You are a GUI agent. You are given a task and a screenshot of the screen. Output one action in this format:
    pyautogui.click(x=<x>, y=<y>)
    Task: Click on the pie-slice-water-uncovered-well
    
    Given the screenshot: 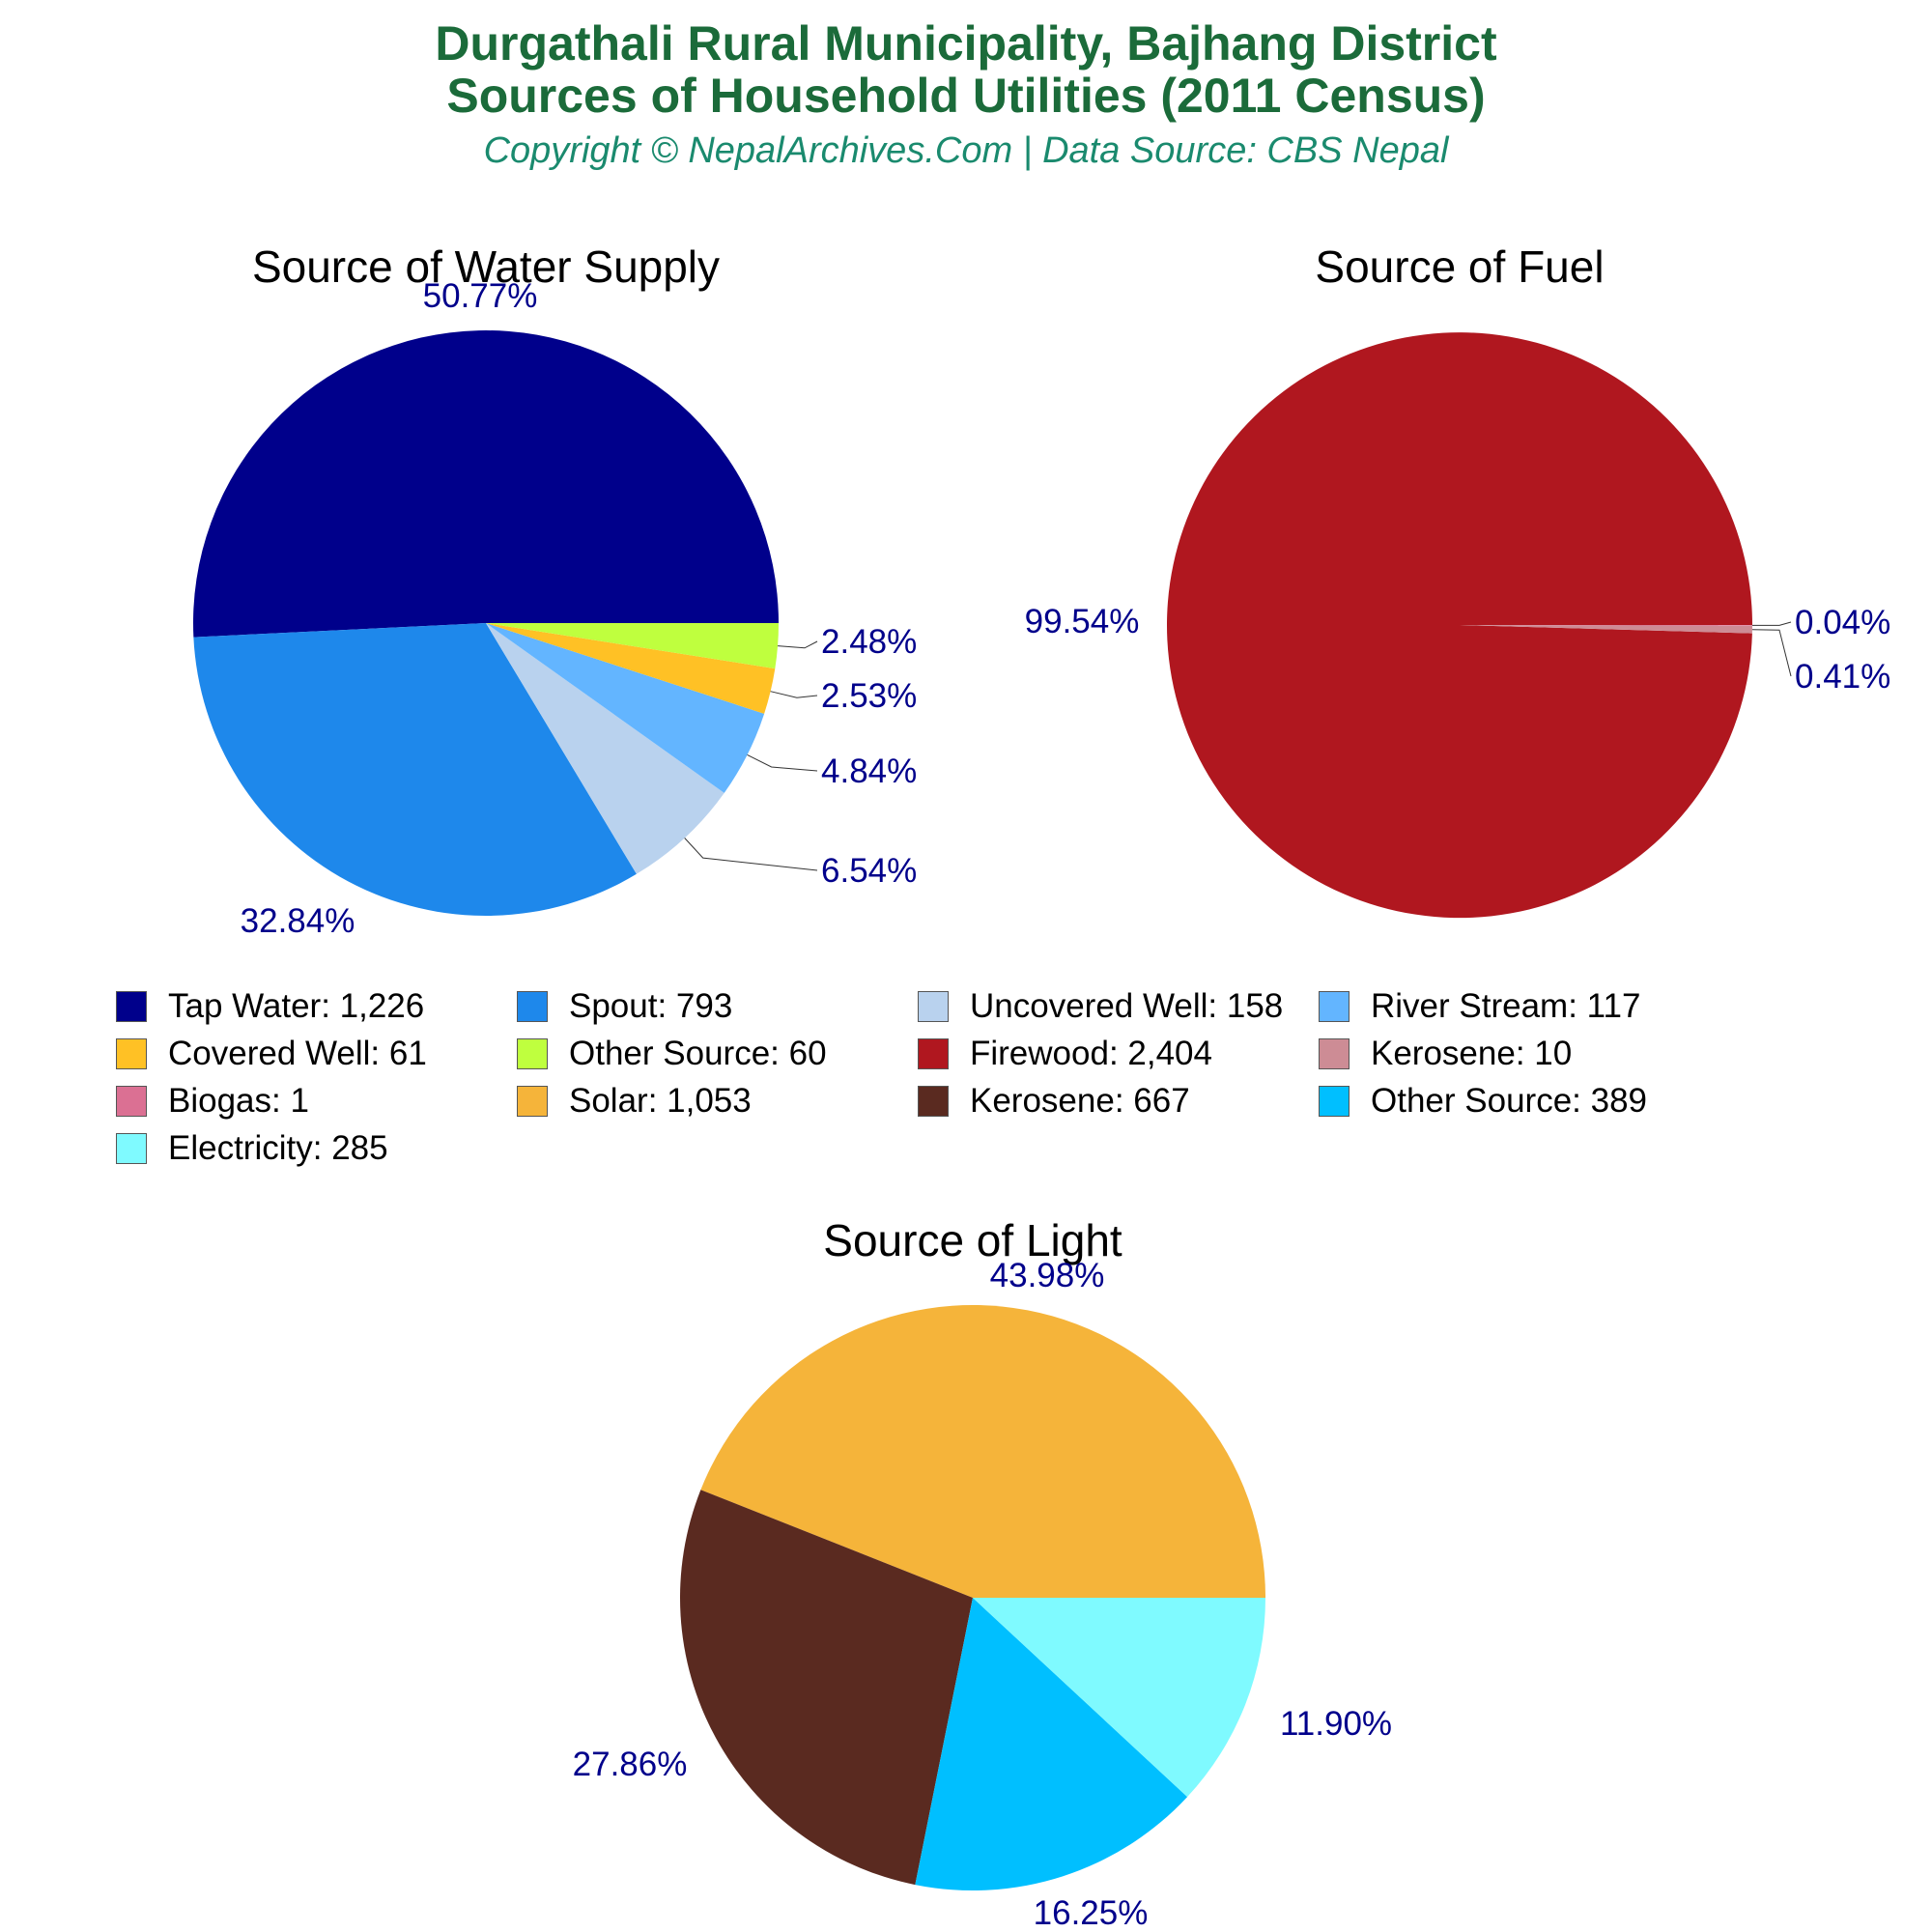 What is the action you would take?
    pyautogui.click(x=605, y=748)
    